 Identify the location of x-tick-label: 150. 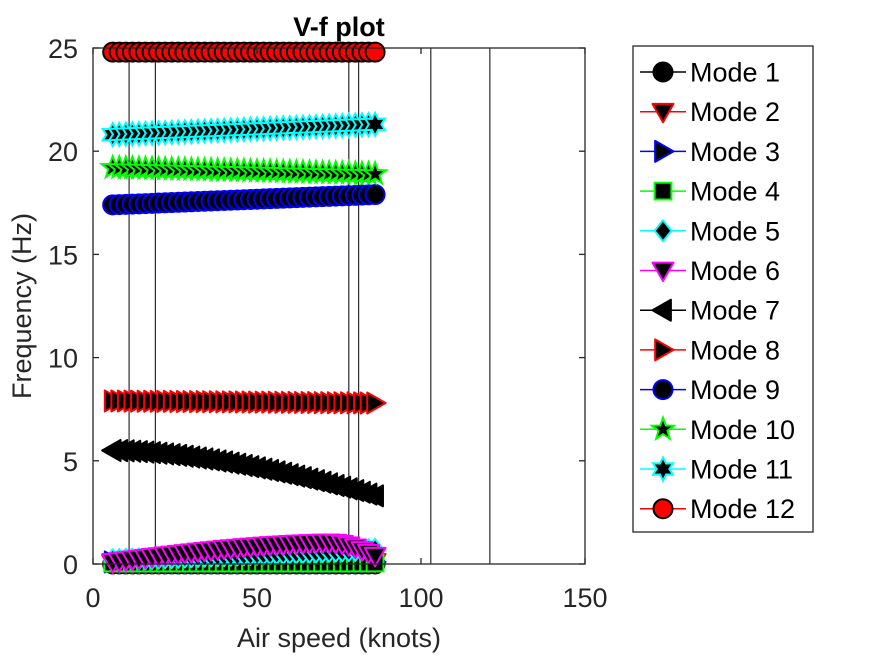
(584, 598).